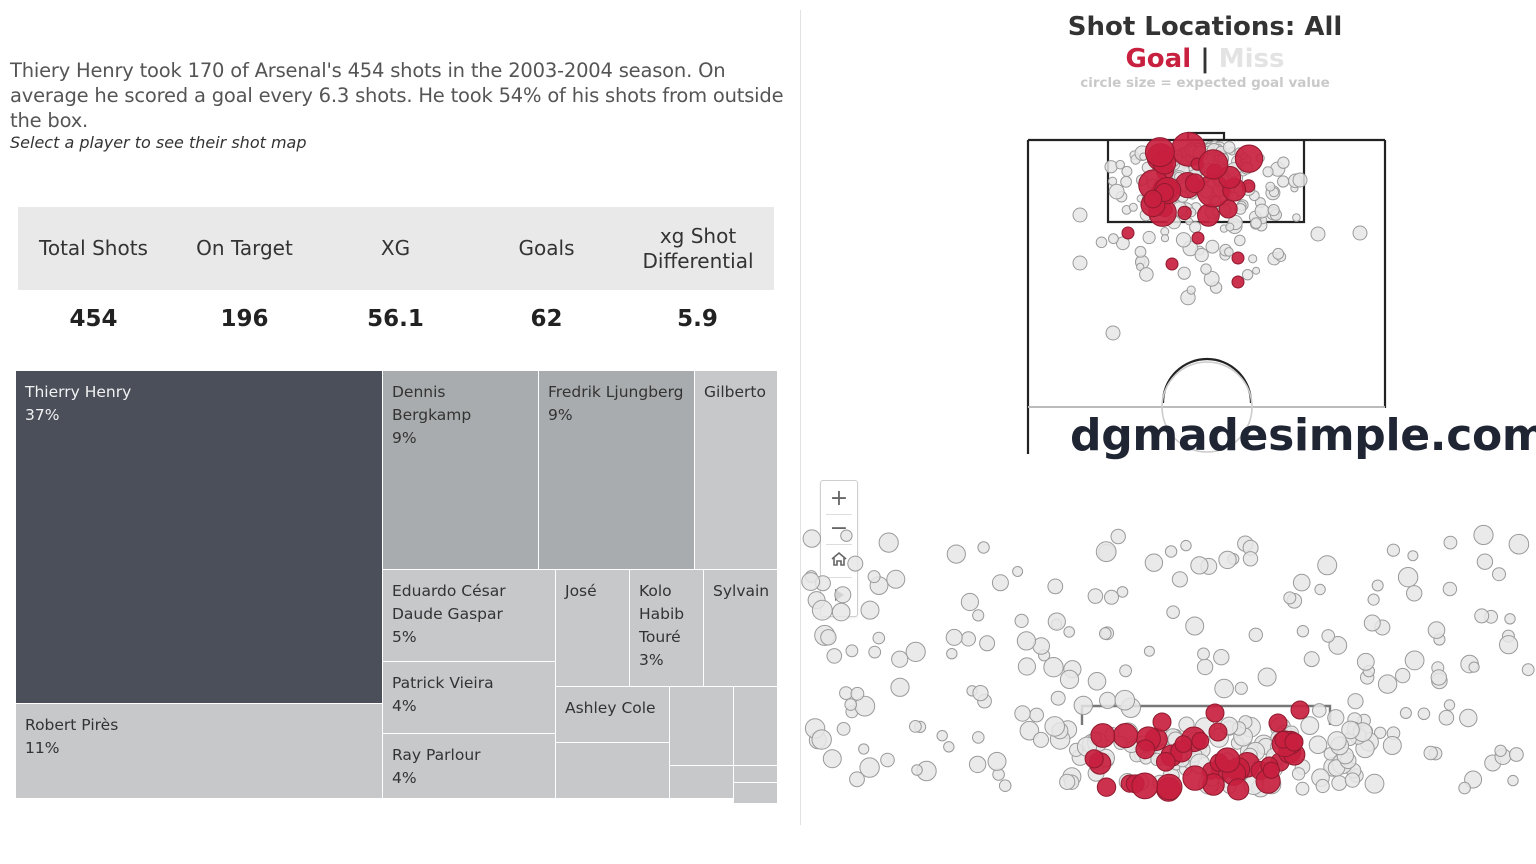 The width and height of the screenshot is (1536, 864). What do you see at coordinates (199, 537) in the screenshot?
I see `treemap-tile-thierry-henry: Thierry Henry 37%` at bounding box center [199, 537].